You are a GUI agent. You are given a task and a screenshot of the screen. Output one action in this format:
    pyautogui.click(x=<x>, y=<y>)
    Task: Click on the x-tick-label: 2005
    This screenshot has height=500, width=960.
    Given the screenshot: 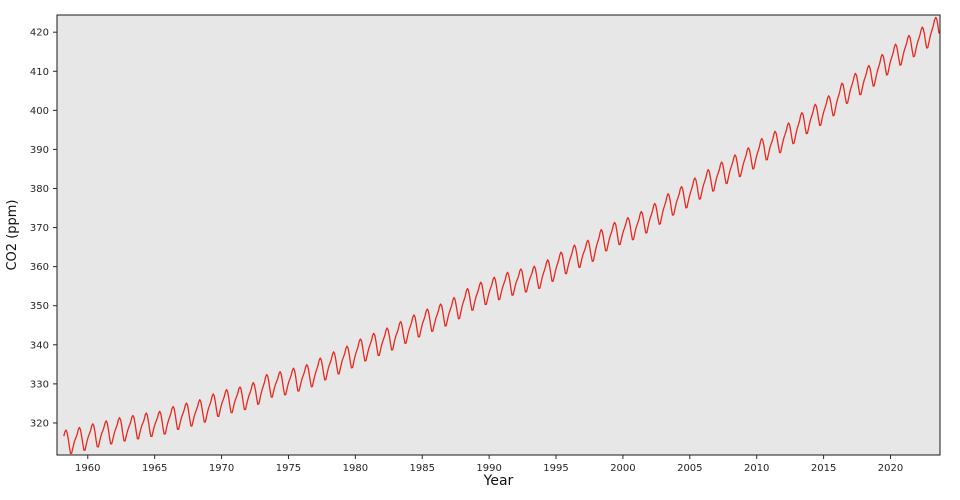 What is the action you would take?
    pyautogui.click(x=689, y=468)
    